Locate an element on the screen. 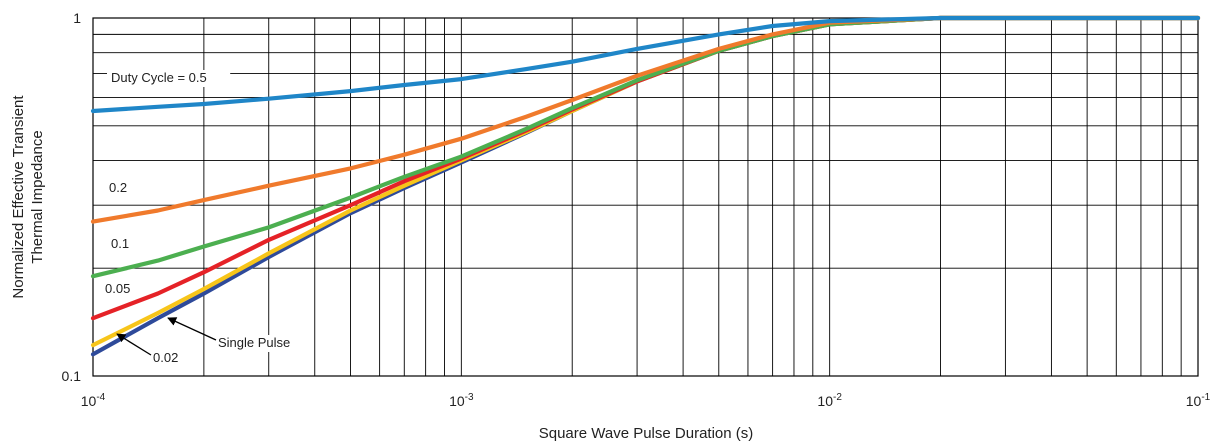  y-tick-label: 1 is located at coordinates (77, 18).